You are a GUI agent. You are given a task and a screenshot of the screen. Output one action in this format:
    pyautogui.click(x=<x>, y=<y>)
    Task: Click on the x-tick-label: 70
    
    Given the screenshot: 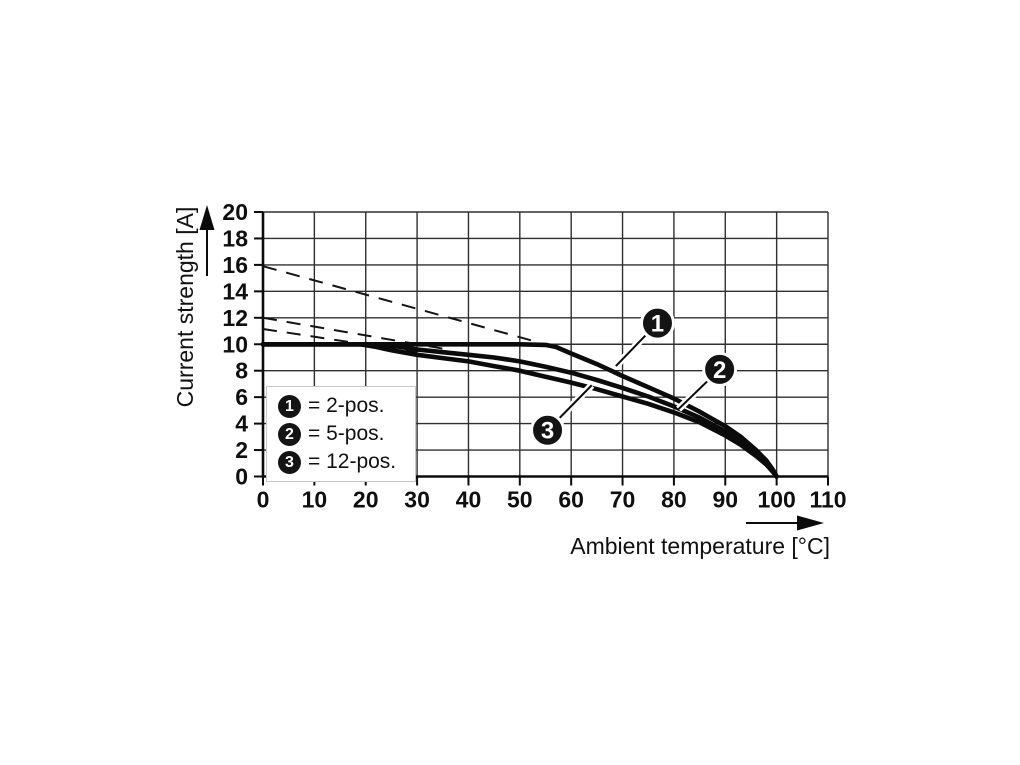 What is the action you would take?
    pyautogui.click(x=623, y=500)
    